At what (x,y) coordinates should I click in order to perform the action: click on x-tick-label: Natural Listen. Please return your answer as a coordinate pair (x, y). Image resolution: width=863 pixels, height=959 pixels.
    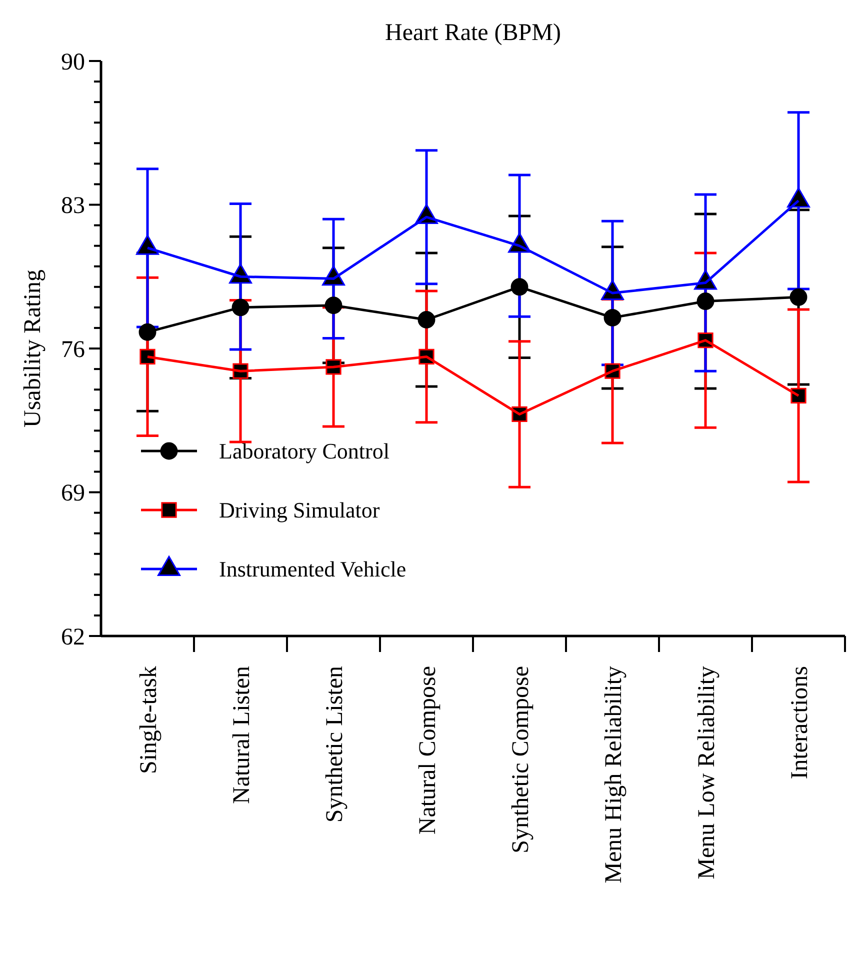
    Looking at the image, I should click on (241, 735).